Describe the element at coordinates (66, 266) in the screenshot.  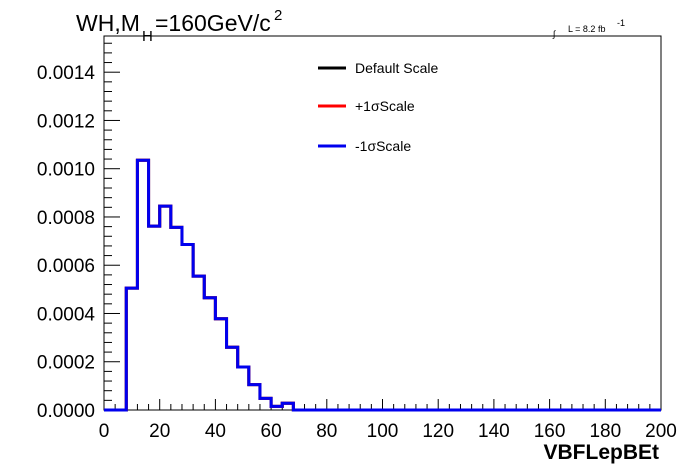
I see `y-tick-label: 0.0006` at that location.